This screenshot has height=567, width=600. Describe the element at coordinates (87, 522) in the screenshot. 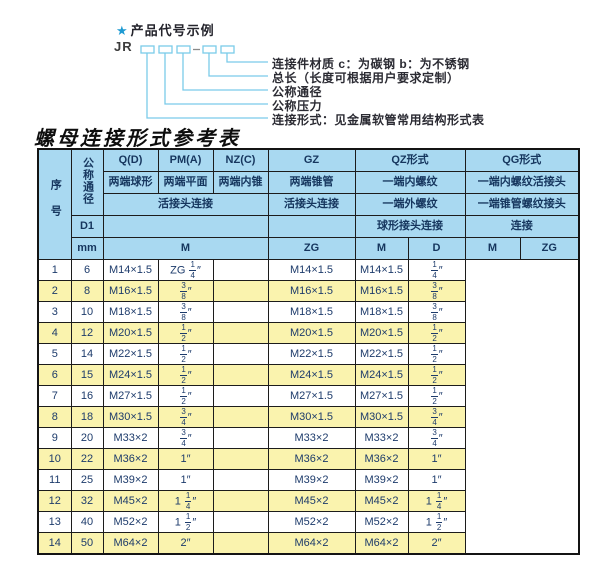

I see `cell-diameter-mm: 40` at that location.